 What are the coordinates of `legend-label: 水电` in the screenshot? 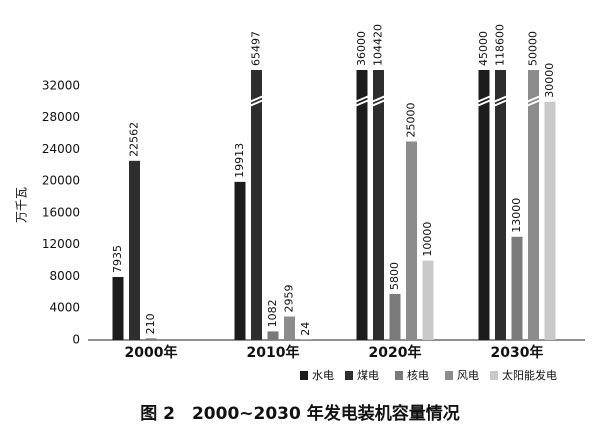 It's located at (323, 375).